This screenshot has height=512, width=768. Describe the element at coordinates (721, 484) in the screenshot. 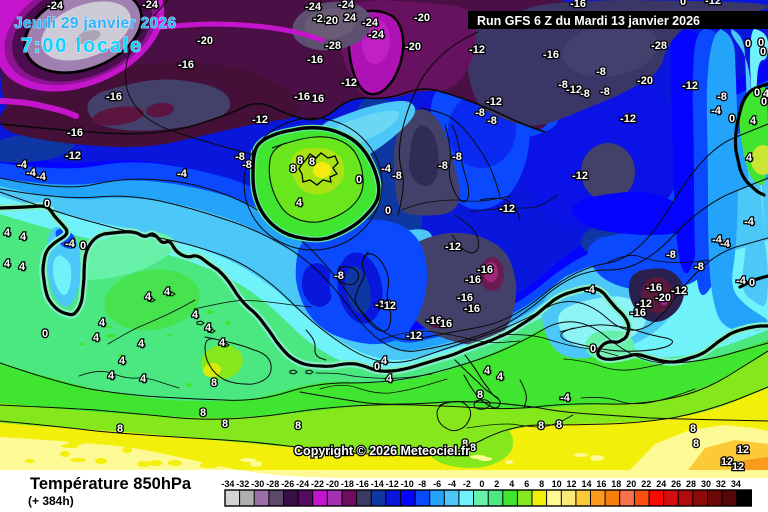

I see `svg-text: 32` at that location.